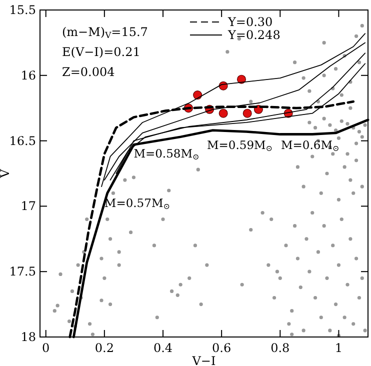 This screenshot has height=366, width=371. Describe the element at coordinates (104, 348) in the screenshot. I see `x-tick-label: 0.2` at that location.